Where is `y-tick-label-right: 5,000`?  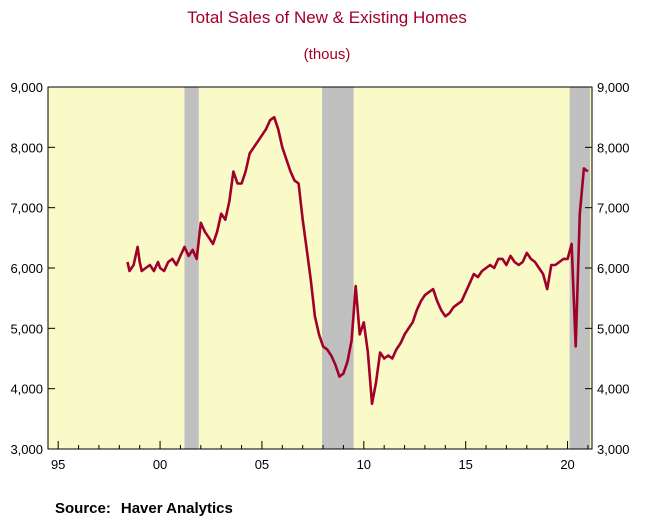
y-tick-label-right: 5,000 is located at coordinates (613, 328).